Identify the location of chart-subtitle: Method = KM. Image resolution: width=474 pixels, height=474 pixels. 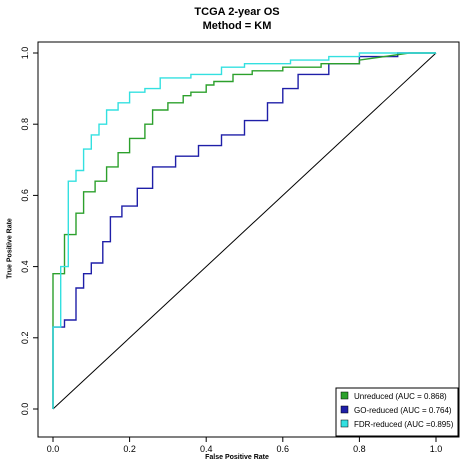
(237, 26).